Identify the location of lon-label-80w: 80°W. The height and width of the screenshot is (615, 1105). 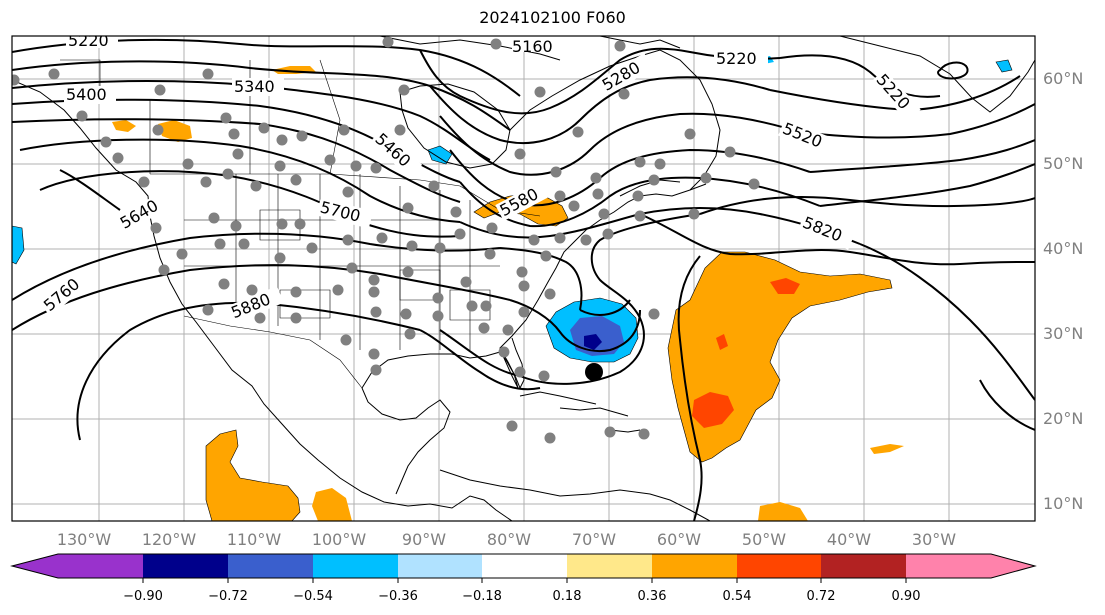
(509, 539).